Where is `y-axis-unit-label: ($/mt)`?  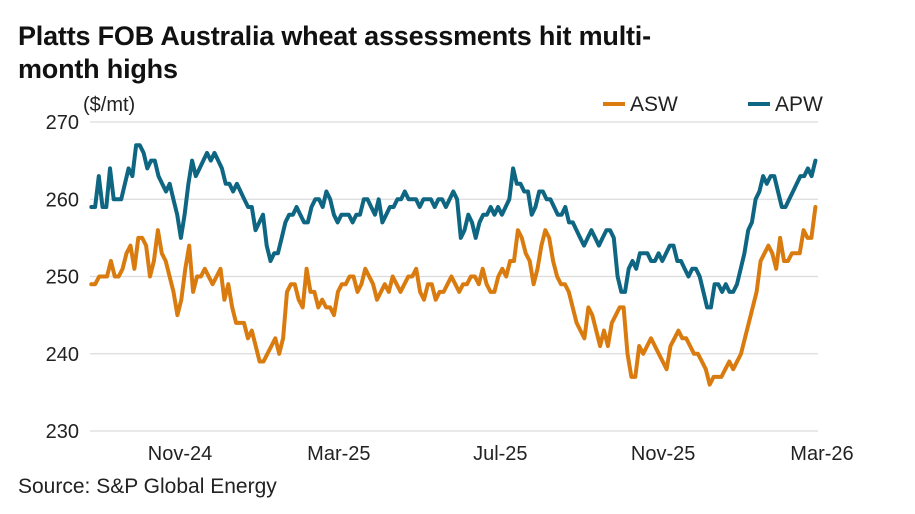 y-axis-unit-label: ($/mt) is located at coordinates (109, 105).